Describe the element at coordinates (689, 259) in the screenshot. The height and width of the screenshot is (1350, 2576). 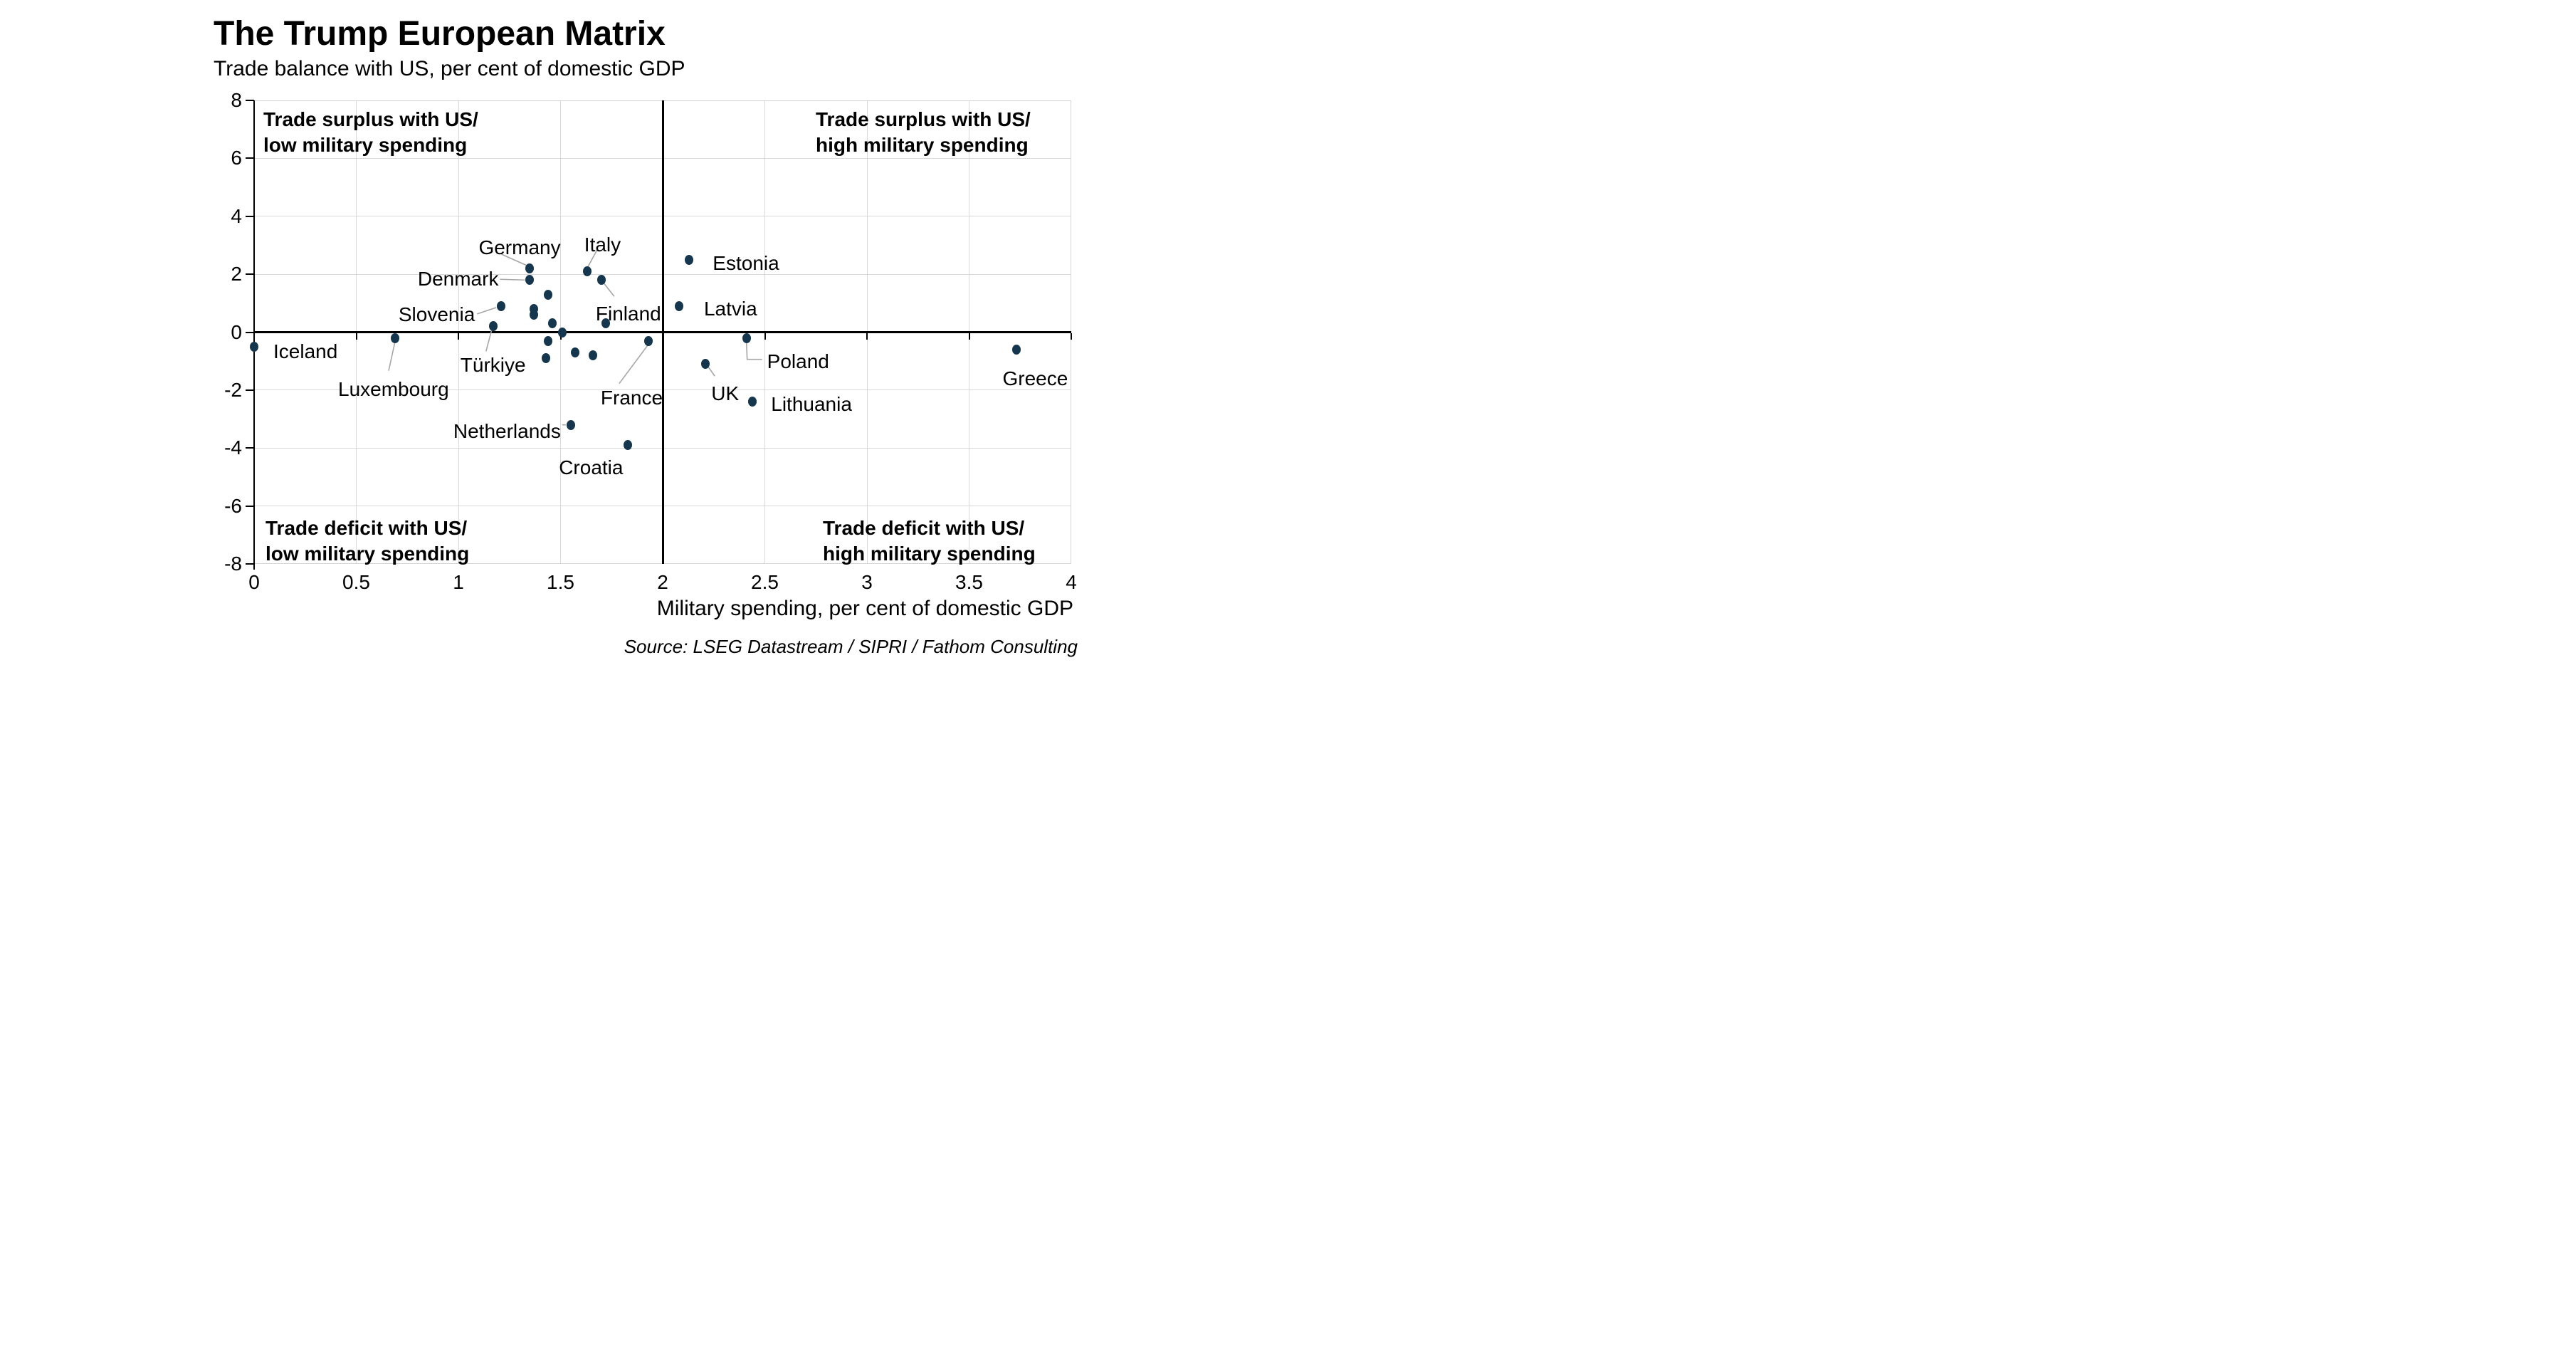
I see `data-point-estonia` at that location.